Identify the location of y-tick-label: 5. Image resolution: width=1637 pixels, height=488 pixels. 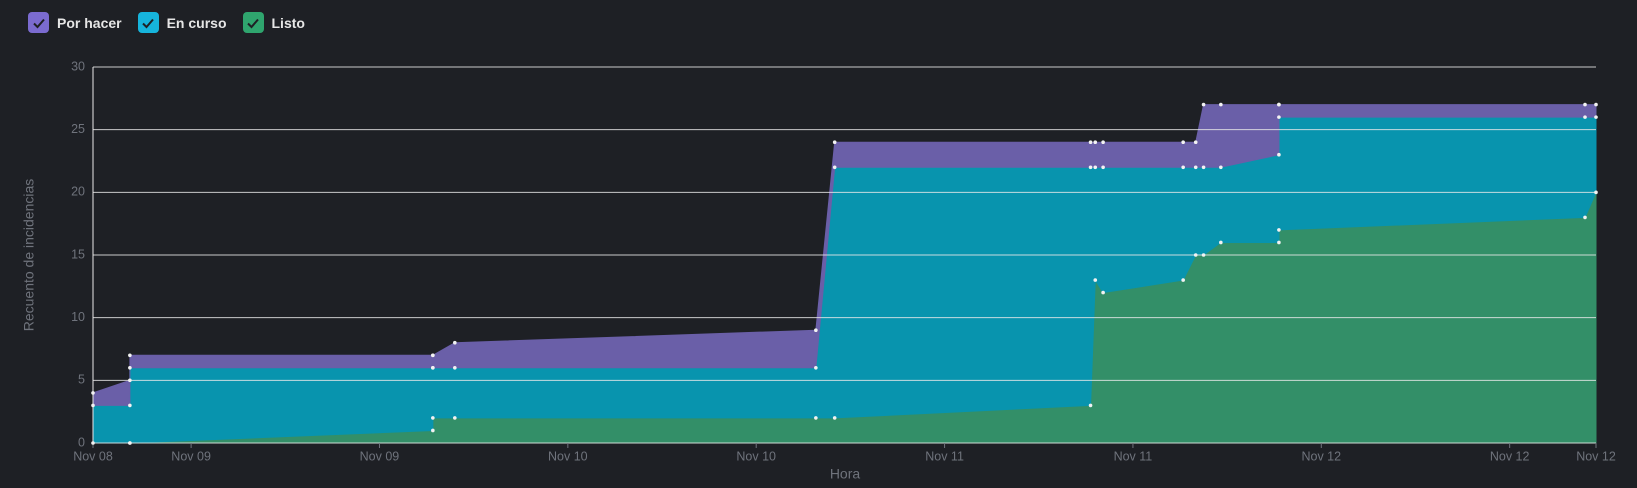
(81, 380).